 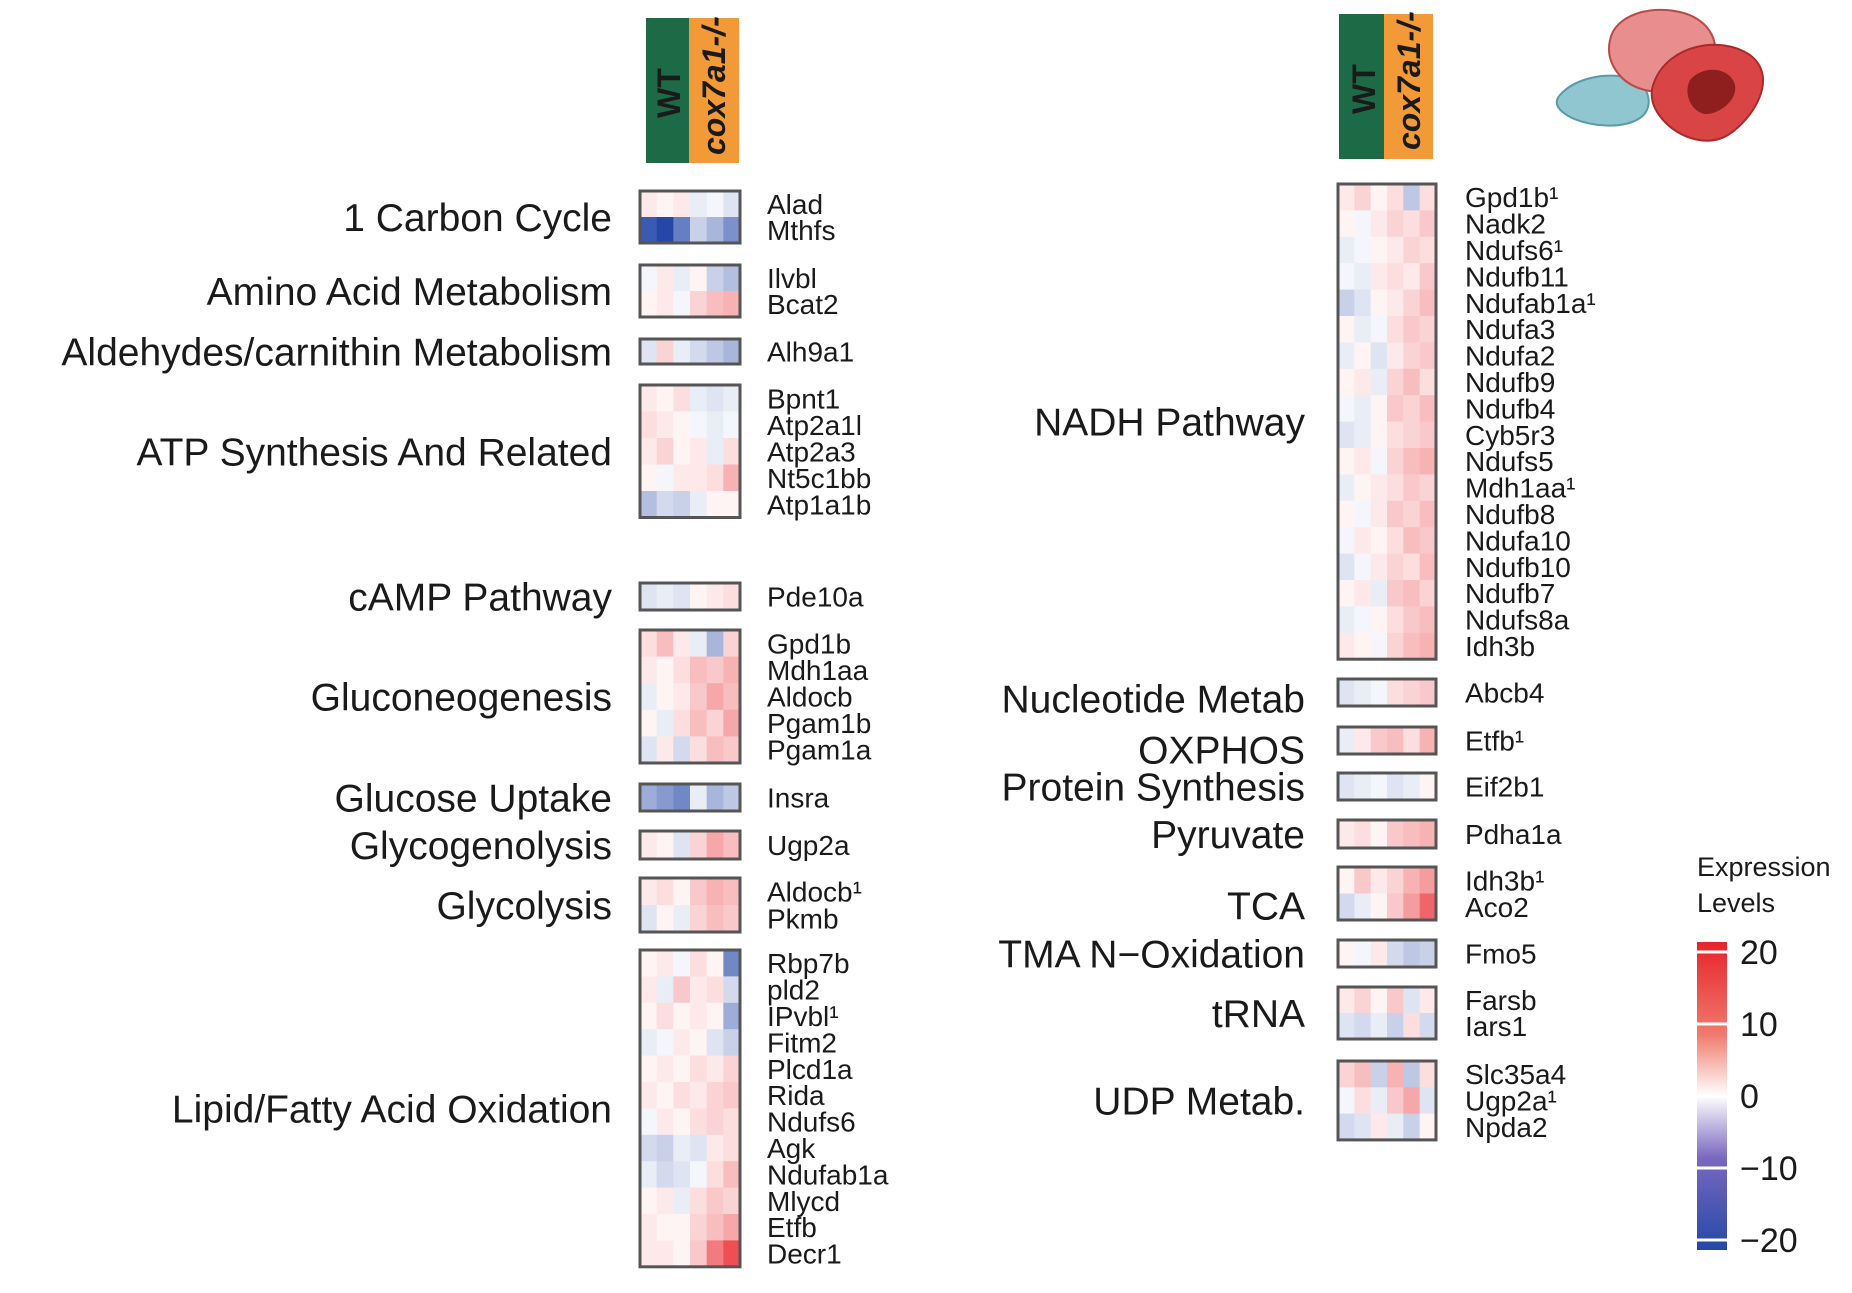 I want to click on gene-label: Pgam1b, so click(x=819, y=723).